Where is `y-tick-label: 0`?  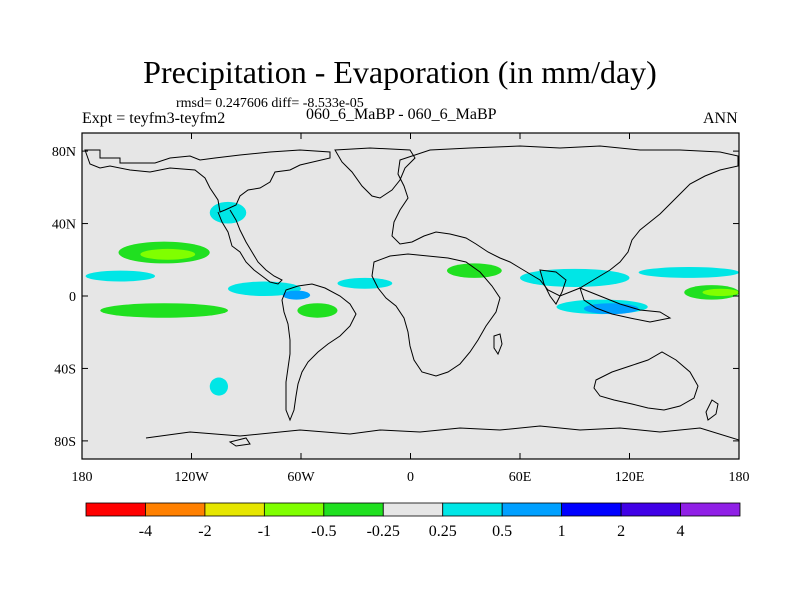 y-tick-label: 0 is located at coordinates (72, 297).